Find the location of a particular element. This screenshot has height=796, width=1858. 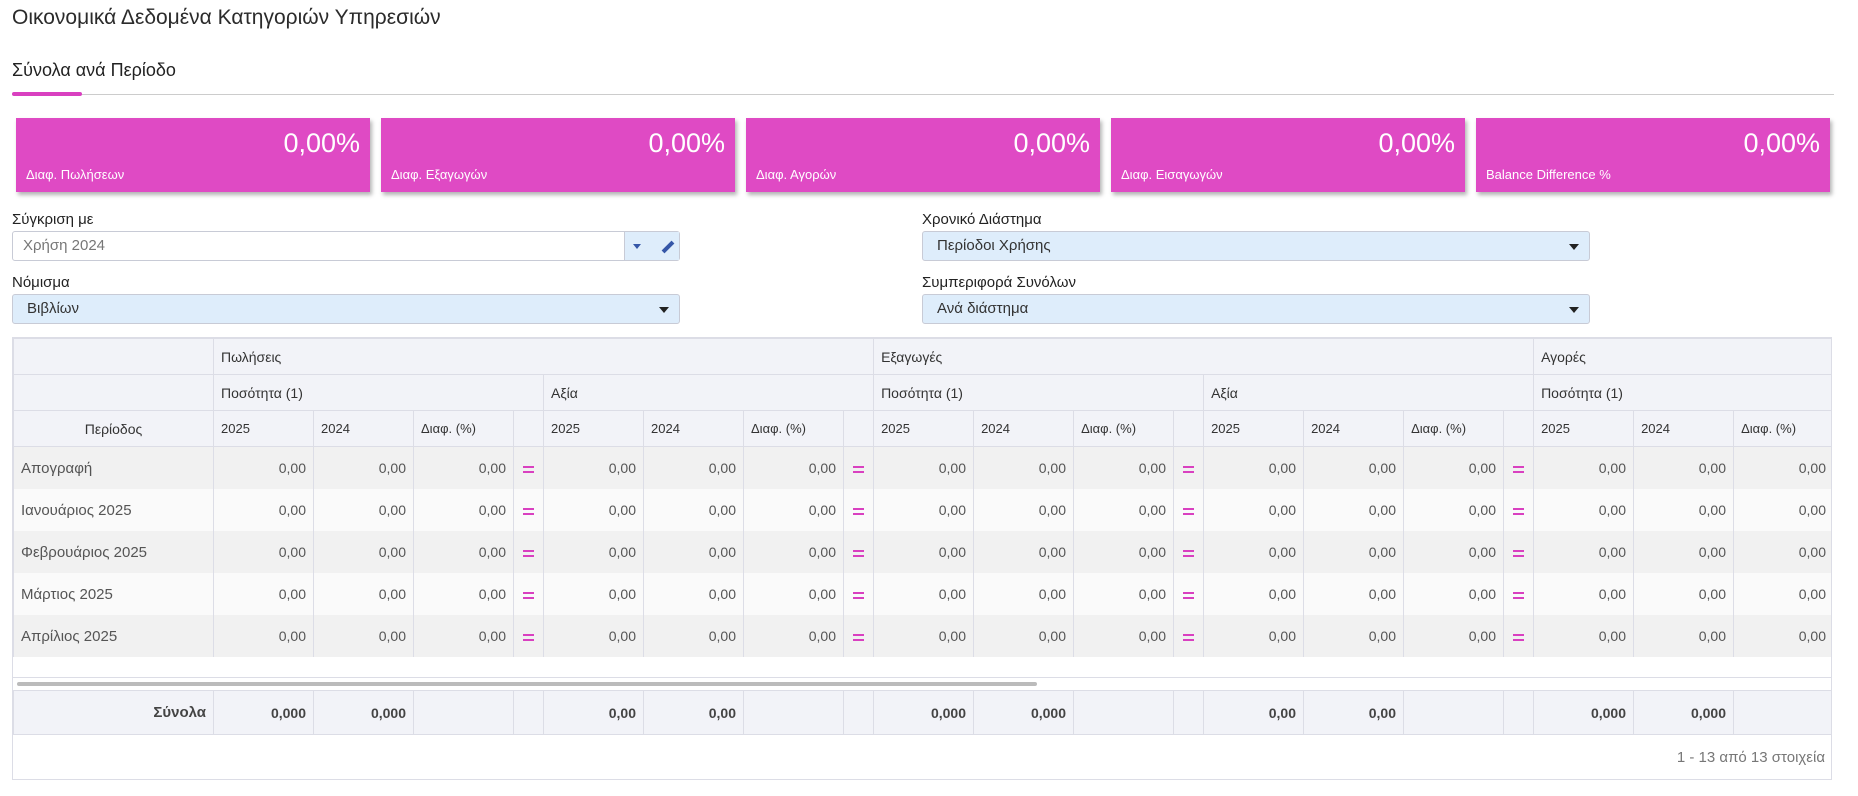

h-scrollbar is located at coordinates (922, 684).